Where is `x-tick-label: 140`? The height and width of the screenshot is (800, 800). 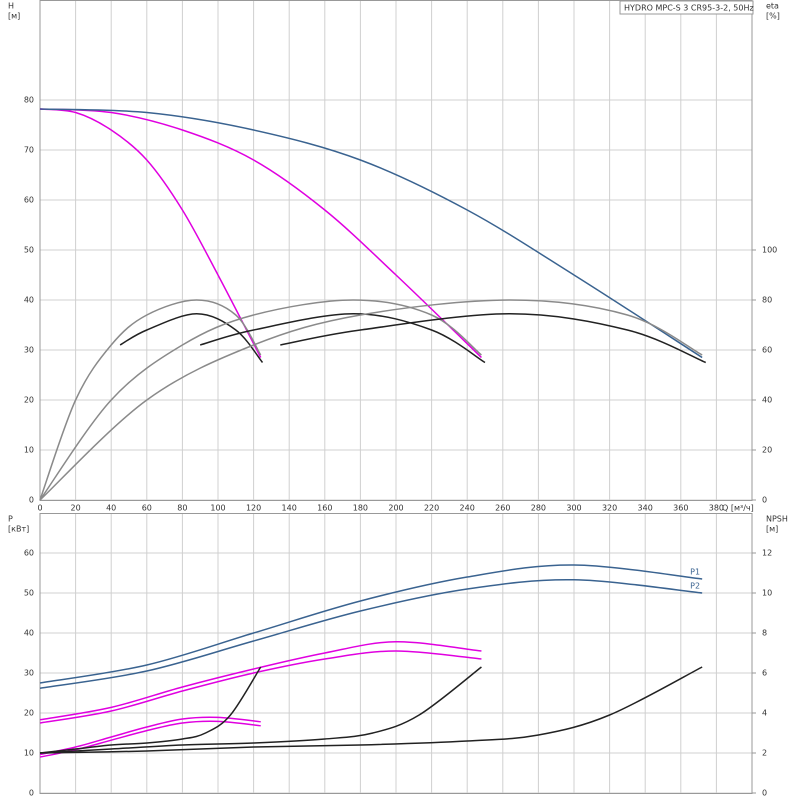
x-tick-label: 140 is located at coordinates (289, 508).